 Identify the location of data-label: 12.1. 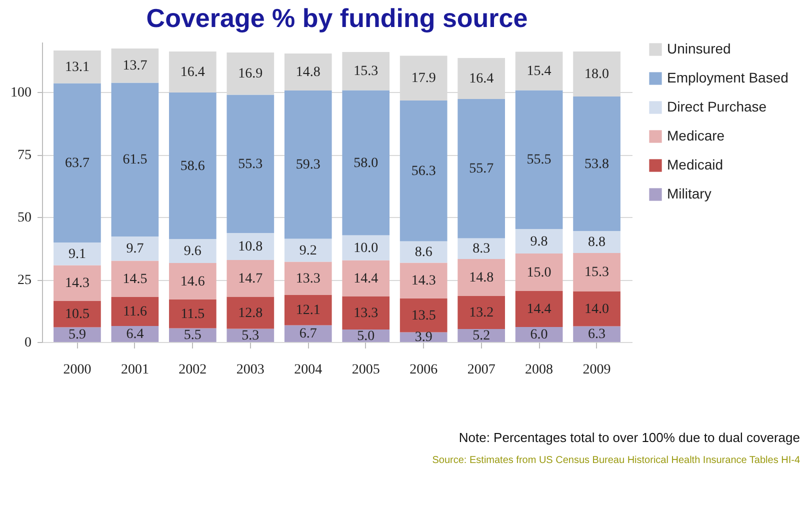
(308, 310).